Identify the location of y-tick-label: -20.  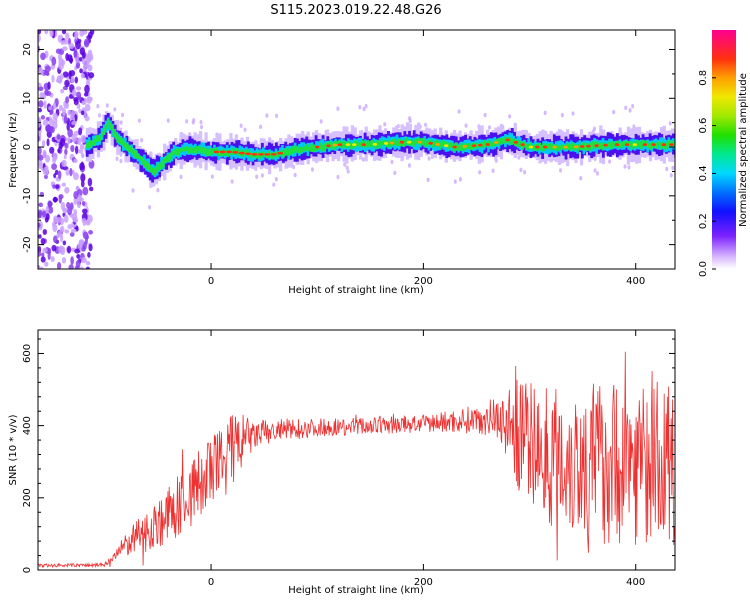
(27, 244).